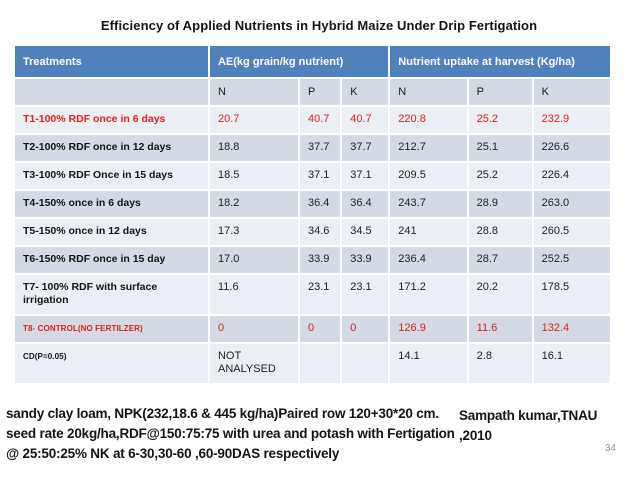 This screenshot has height=478, width=638. I want to click on table-subheader-row: N P K N P K, so click(312, 92).